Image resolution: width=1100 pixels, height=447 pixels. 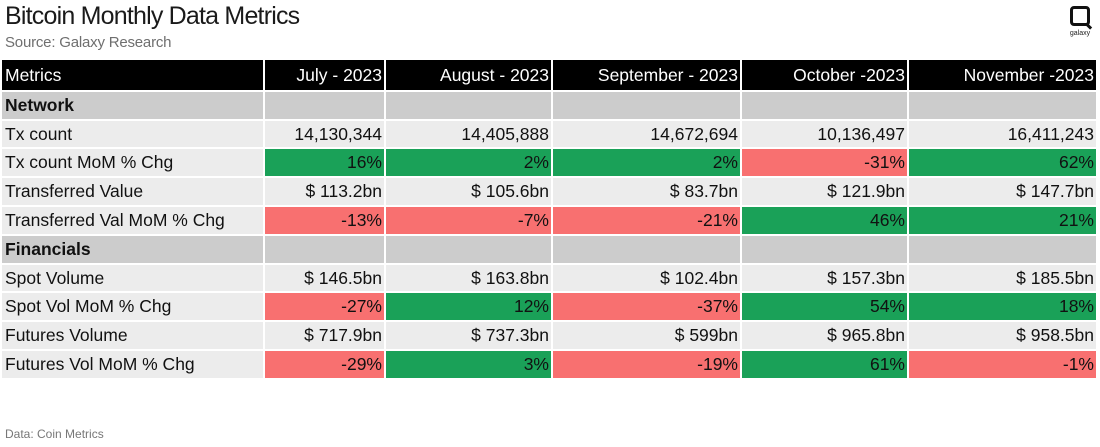 What do you see at coordinates (133, 250) in the screenshot?
I see `section-label: Financials` at bounding box center [133, 250].